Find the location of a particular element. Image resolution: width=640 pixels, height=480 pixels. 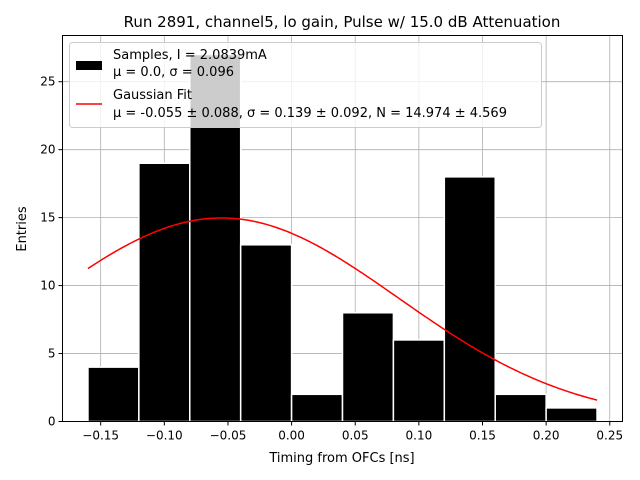

y-axis-ticks: 0 5 10 15 20 25 is located at coordinates (51, 252).